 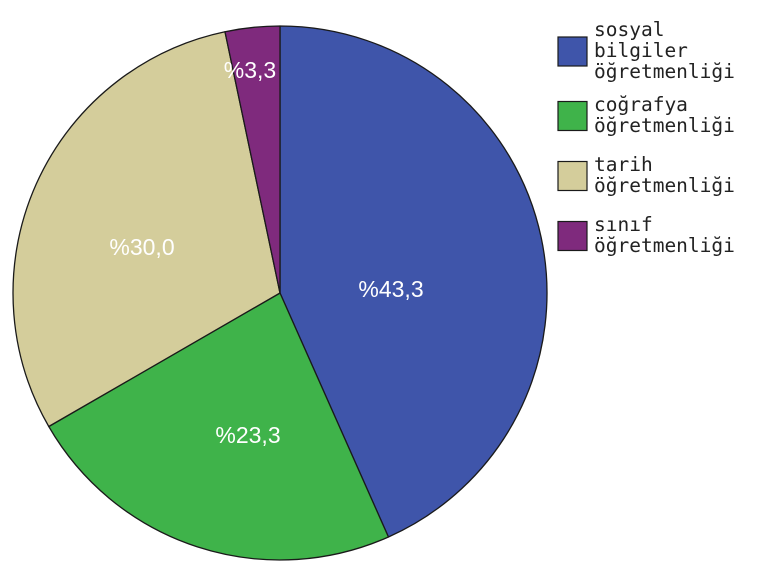 What do you see at coordinates (247, 435) in the screenshot?
I see `pie-slice-label-1: %23,3` at bounding box center [247, 435].